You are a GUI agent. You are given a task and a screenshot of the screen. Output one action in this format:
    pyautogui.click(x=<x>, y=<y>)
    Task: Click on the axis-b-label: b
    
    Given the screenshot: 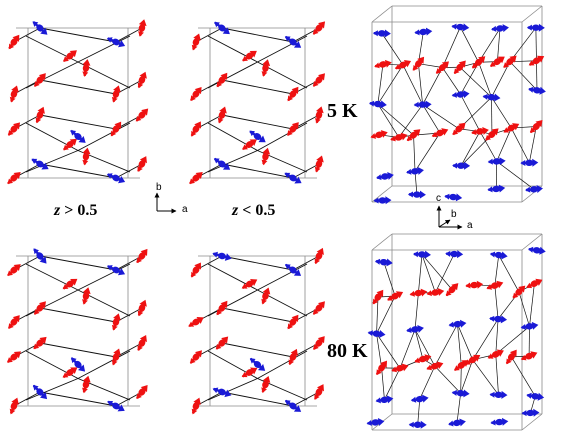 What is the action you would take?
    pyautogui.click(x=159, y=187)
    